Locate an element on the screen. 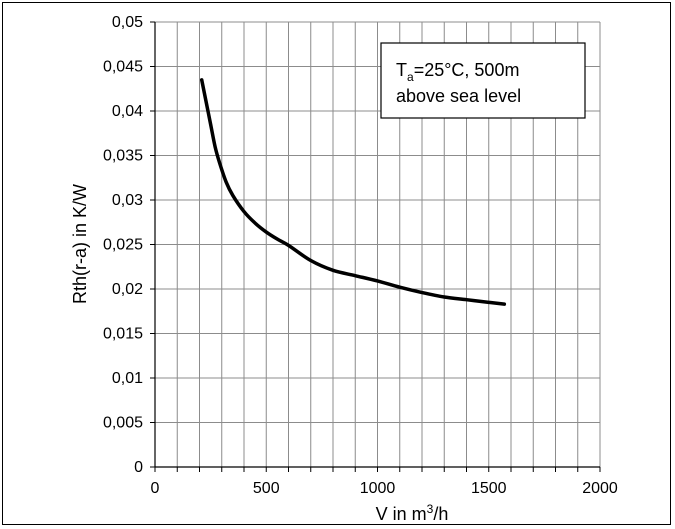 The width and height of the screenshot is (675, 529). annotation-t: T is located at coordinates (401, 70).